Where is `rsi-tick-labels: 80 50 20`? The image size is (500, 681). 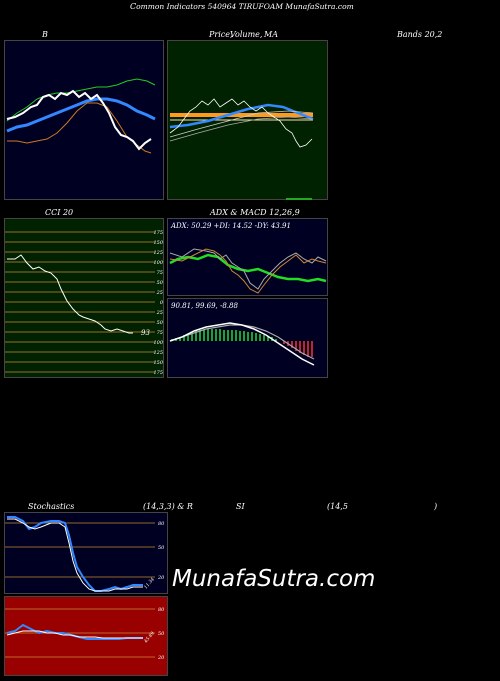 rsi-tick-labels: 80 50 20 is located at coordinates (161, 634).